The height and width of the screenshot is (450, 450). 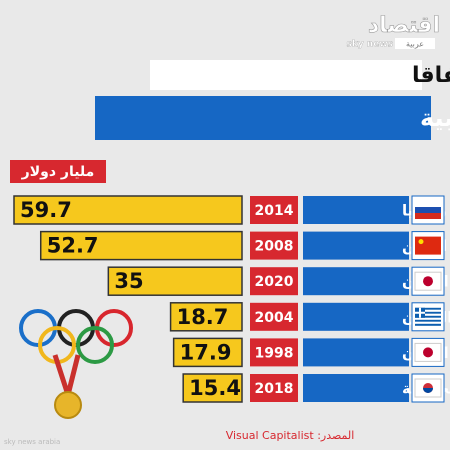 I want to click on year-label: 2020, so click(x=274, y=282).